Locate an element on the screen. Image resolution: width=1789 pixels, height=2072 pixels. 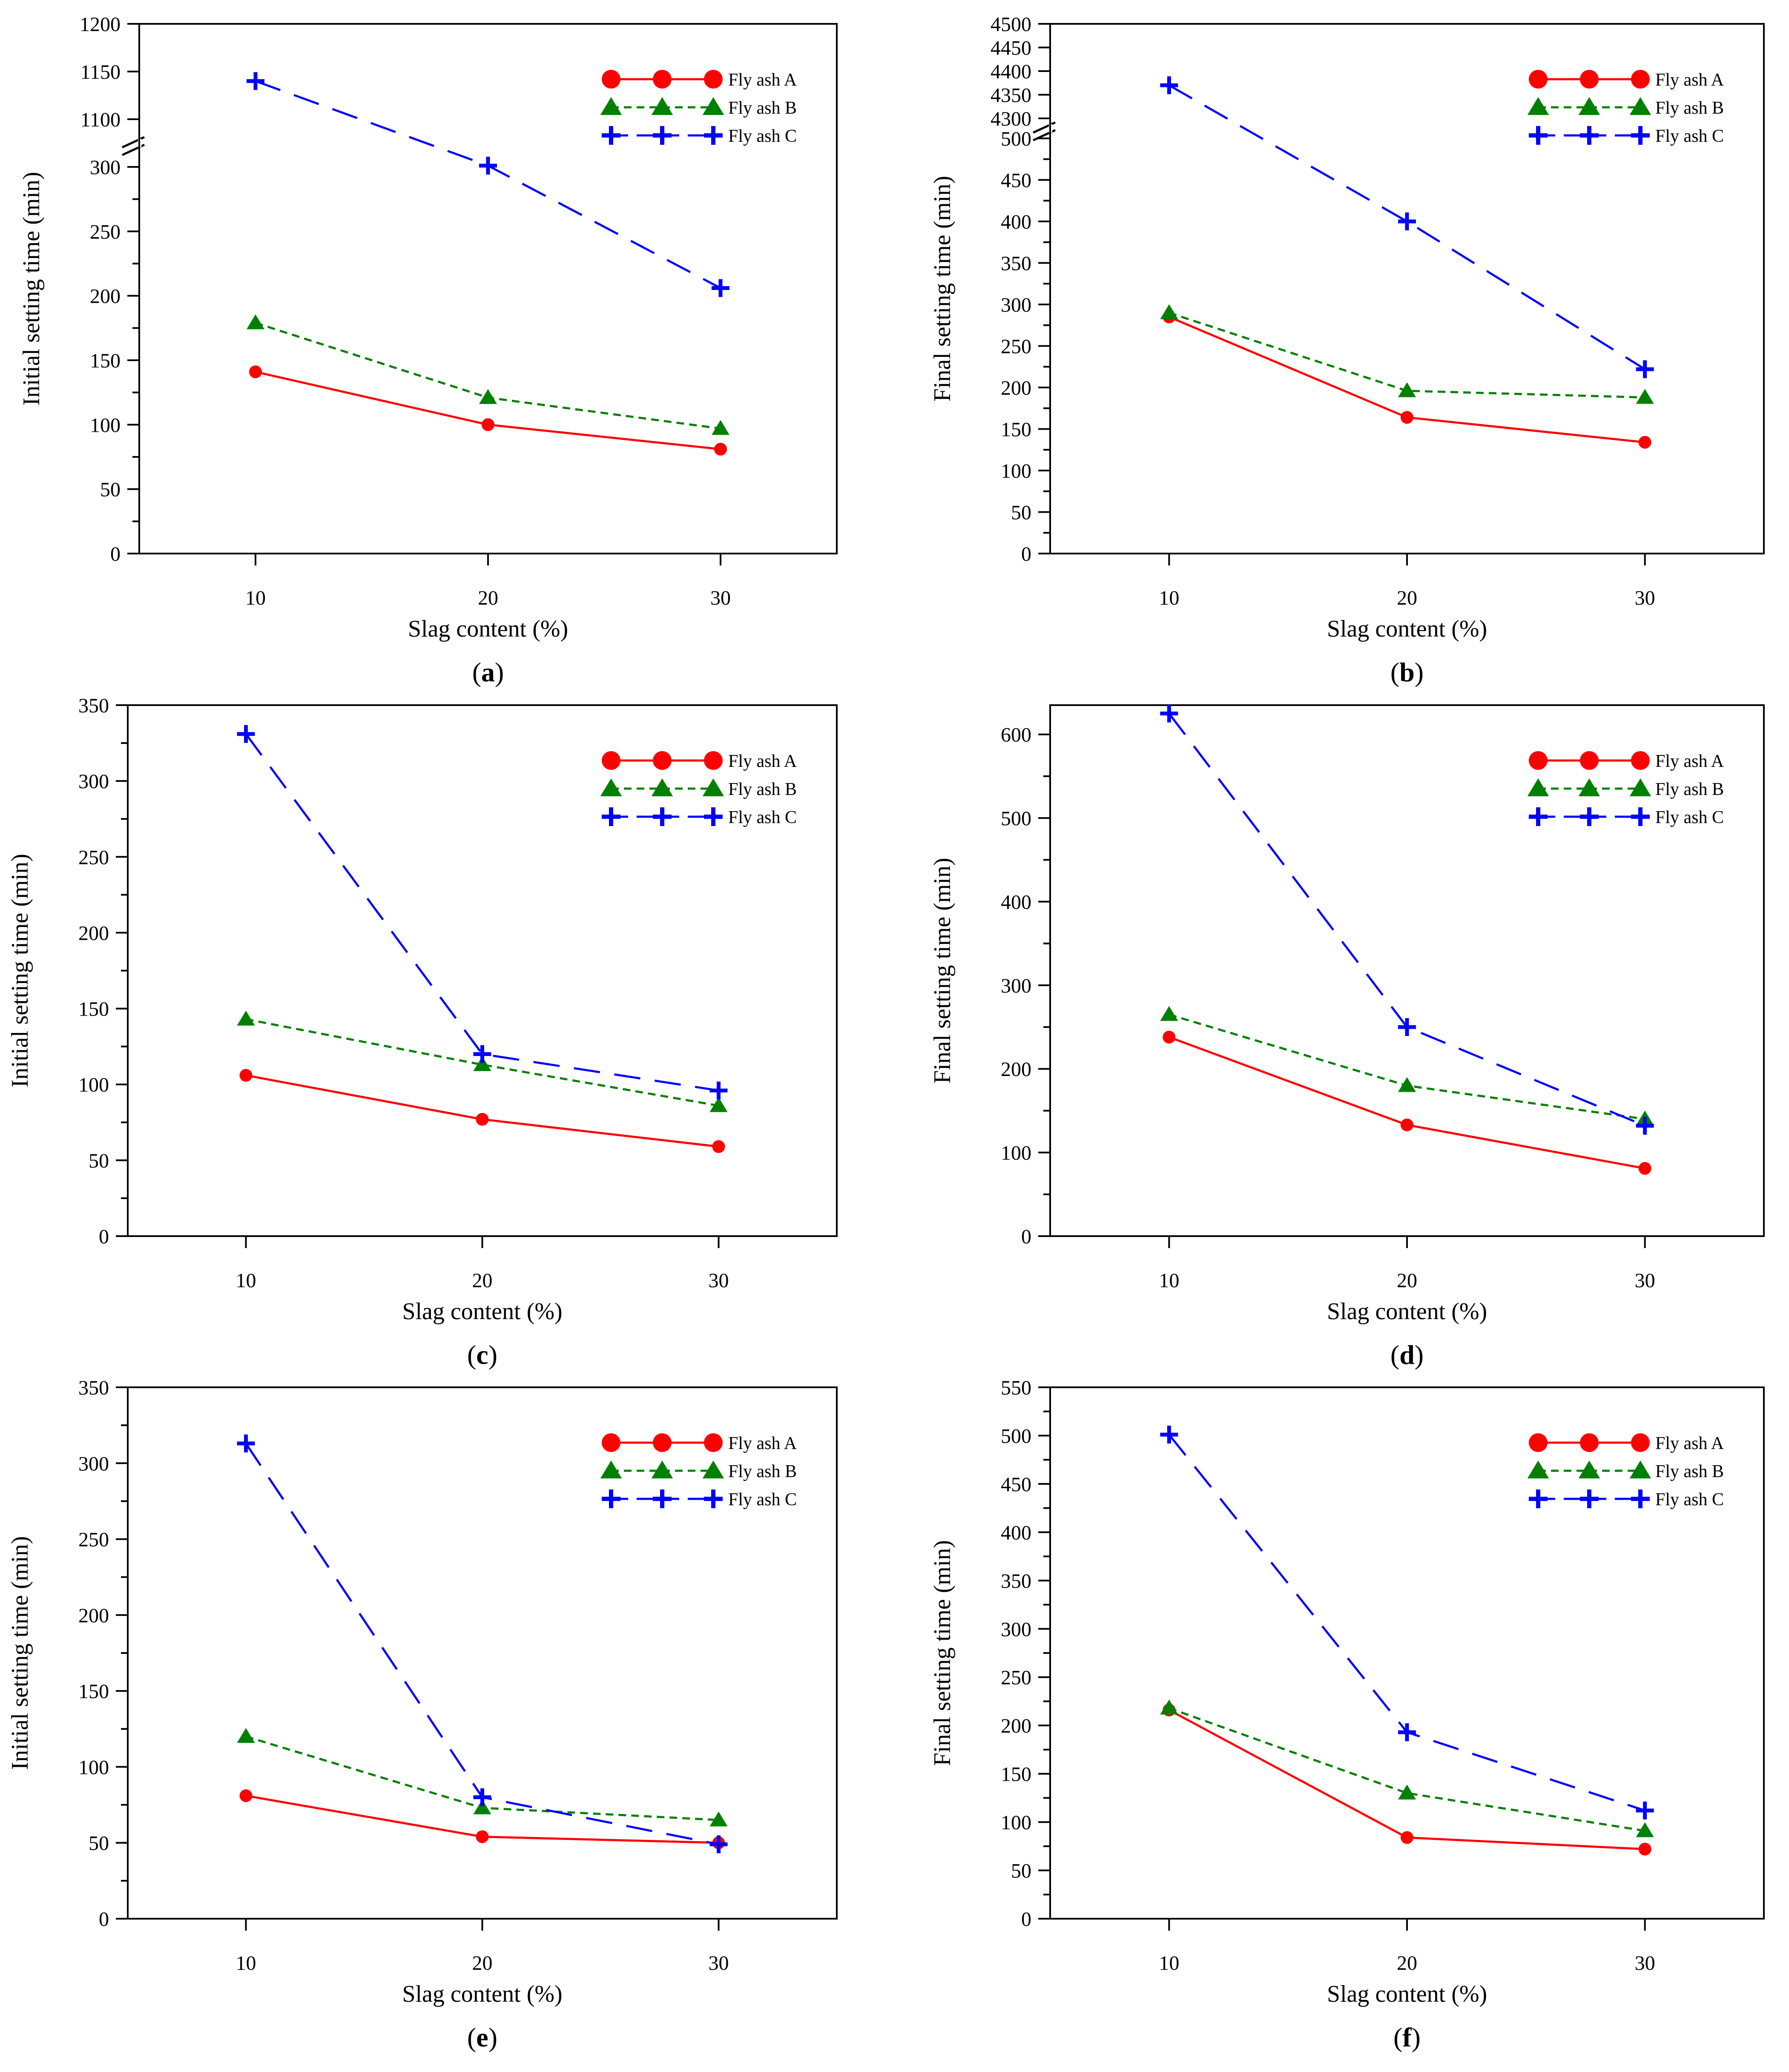
x-tick-label: 30 is located at coordinates (1645, 598).